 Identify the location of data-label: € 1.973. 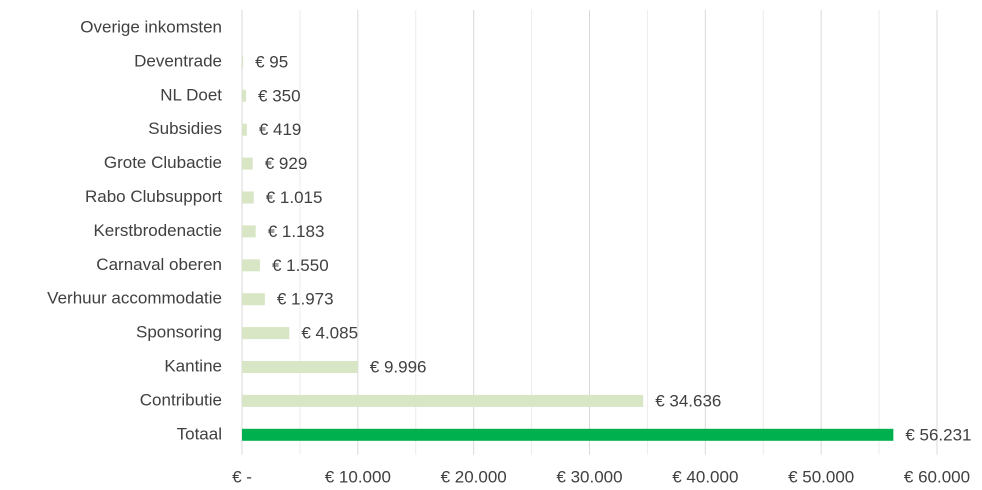
(305, 299).